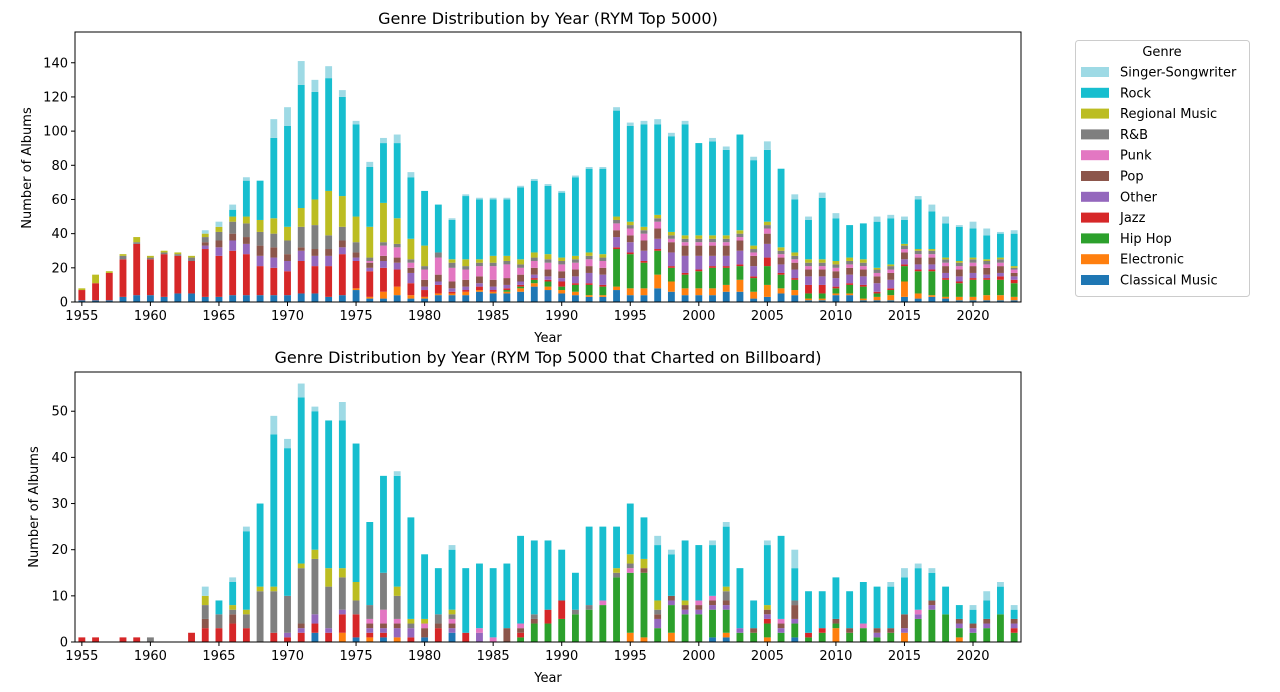 This screenshot has width=1280, height=692. I want to click on y-tick-label: 50, so click(59, 412).